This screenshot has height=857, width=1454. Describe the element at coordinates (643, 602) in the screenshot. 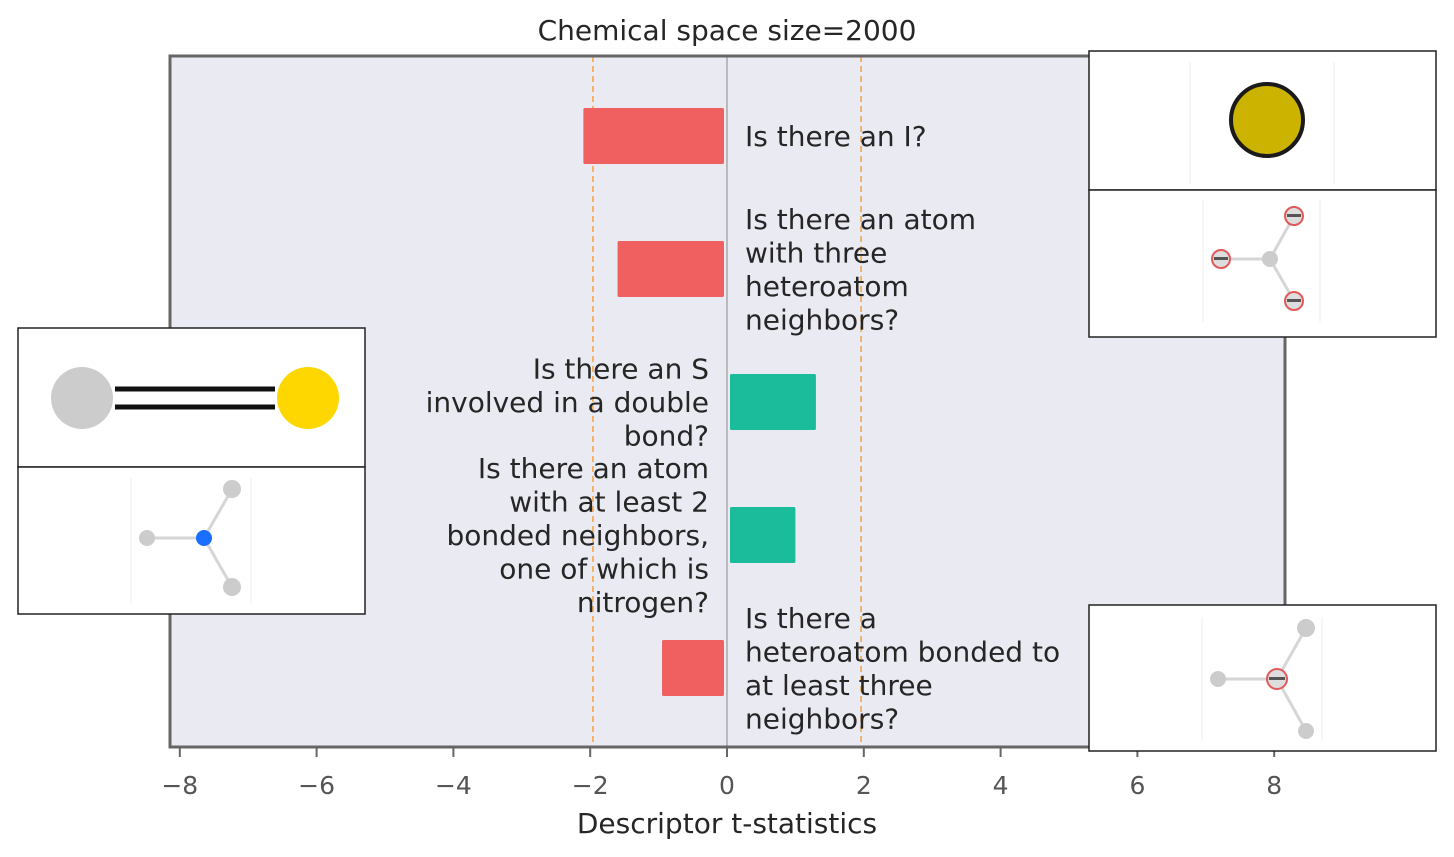

I see `bar-label-line: nitrogen?` at that location.